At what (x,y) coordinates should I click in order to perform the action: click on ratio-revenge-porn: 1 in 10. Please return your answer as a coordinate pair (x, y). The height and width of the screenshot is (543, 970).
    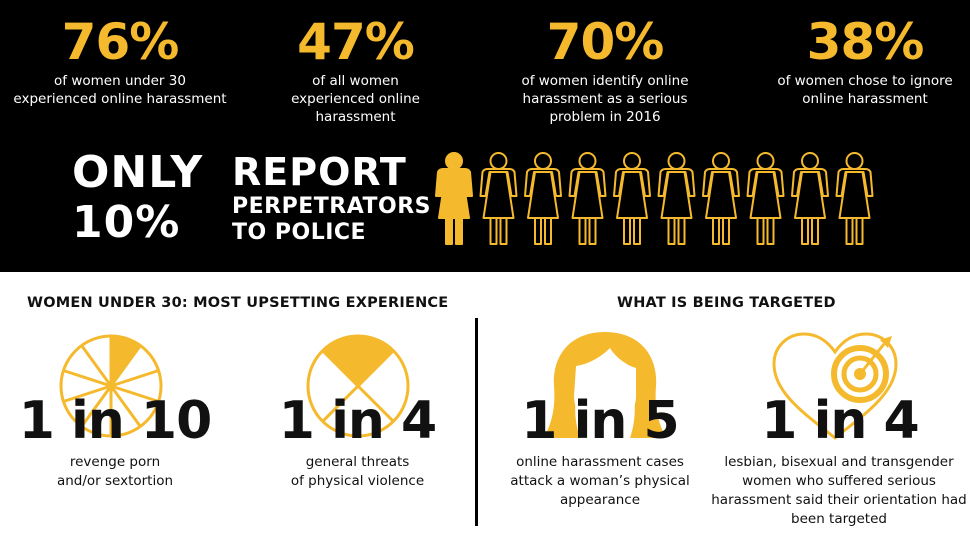
    Looking at the image, I should click on (115, 421).